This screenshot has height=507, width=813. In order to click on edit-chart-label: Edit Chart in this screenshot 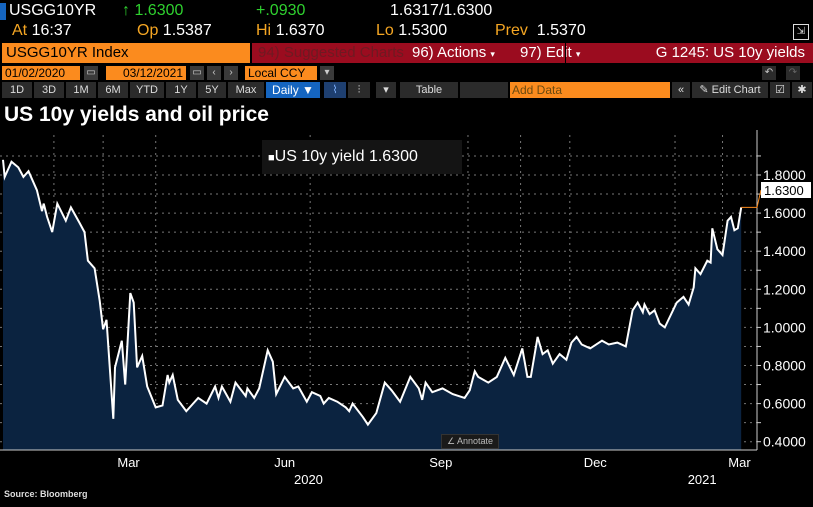, I will do `click(736, 90)`.